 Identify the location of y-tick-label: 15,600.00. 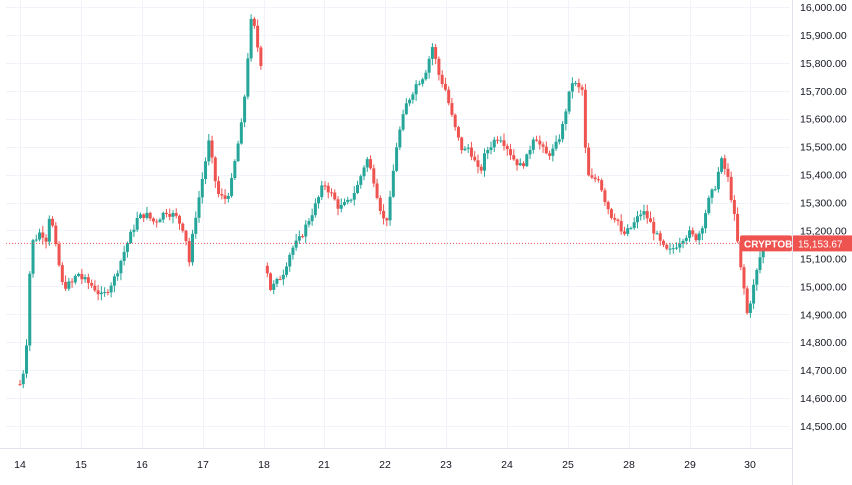
(823, 120).